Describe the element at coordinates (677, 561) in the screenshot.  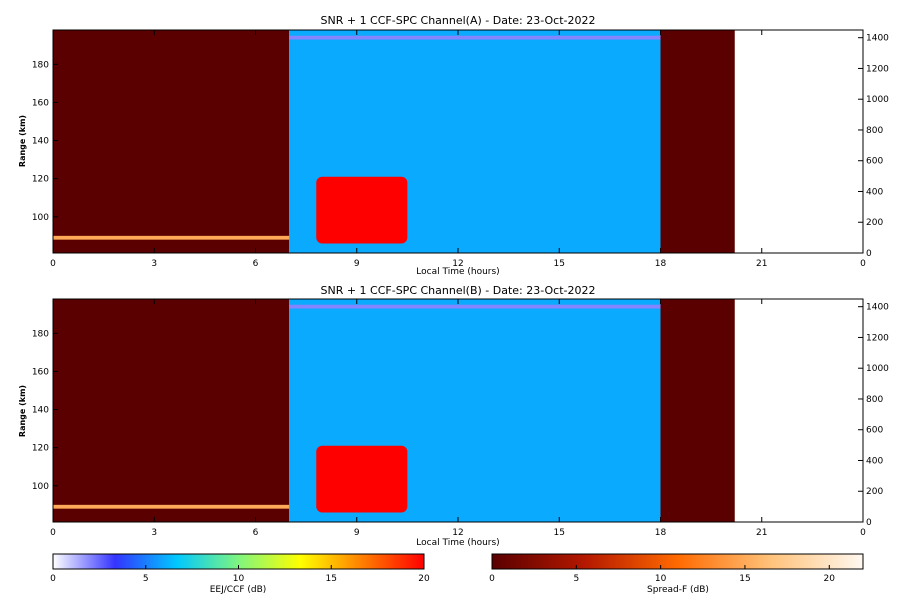
I see `colorbar-gradient` at that location.